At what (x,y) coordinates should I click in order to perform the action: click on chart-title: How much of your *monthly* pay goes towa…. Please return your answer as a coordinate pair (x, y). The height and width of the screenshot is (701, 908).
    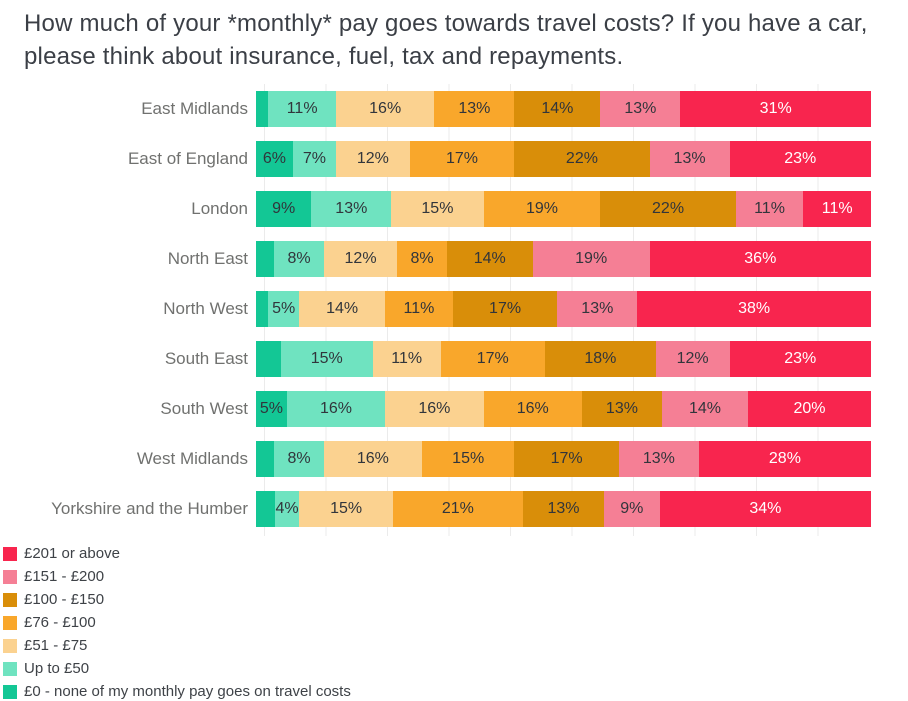
    Looking at the image, I should click on (446, 40).